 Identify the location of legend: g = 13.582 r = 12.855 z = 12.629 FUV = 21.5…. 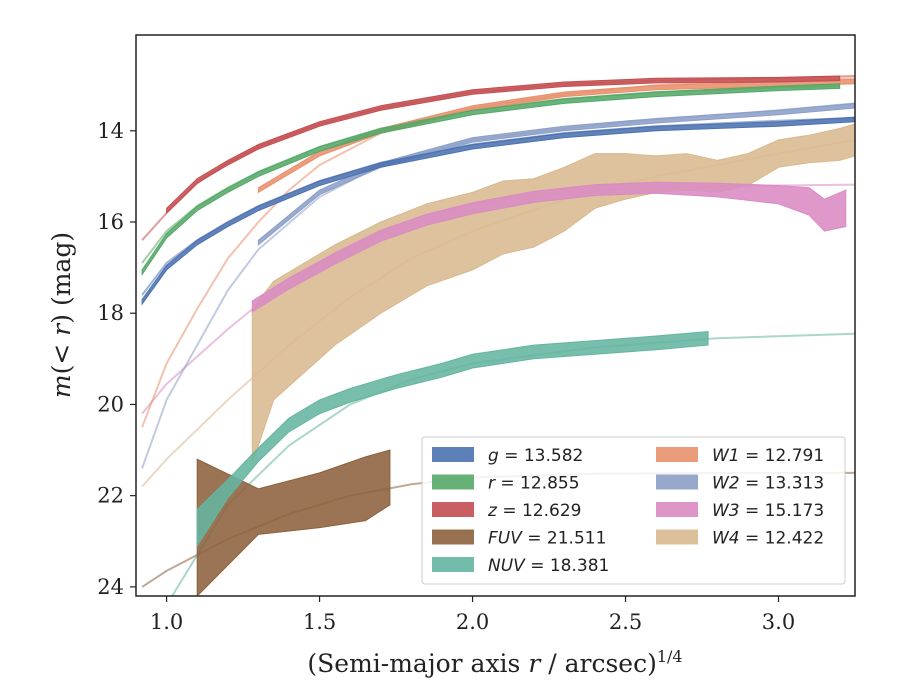
(633, 510).